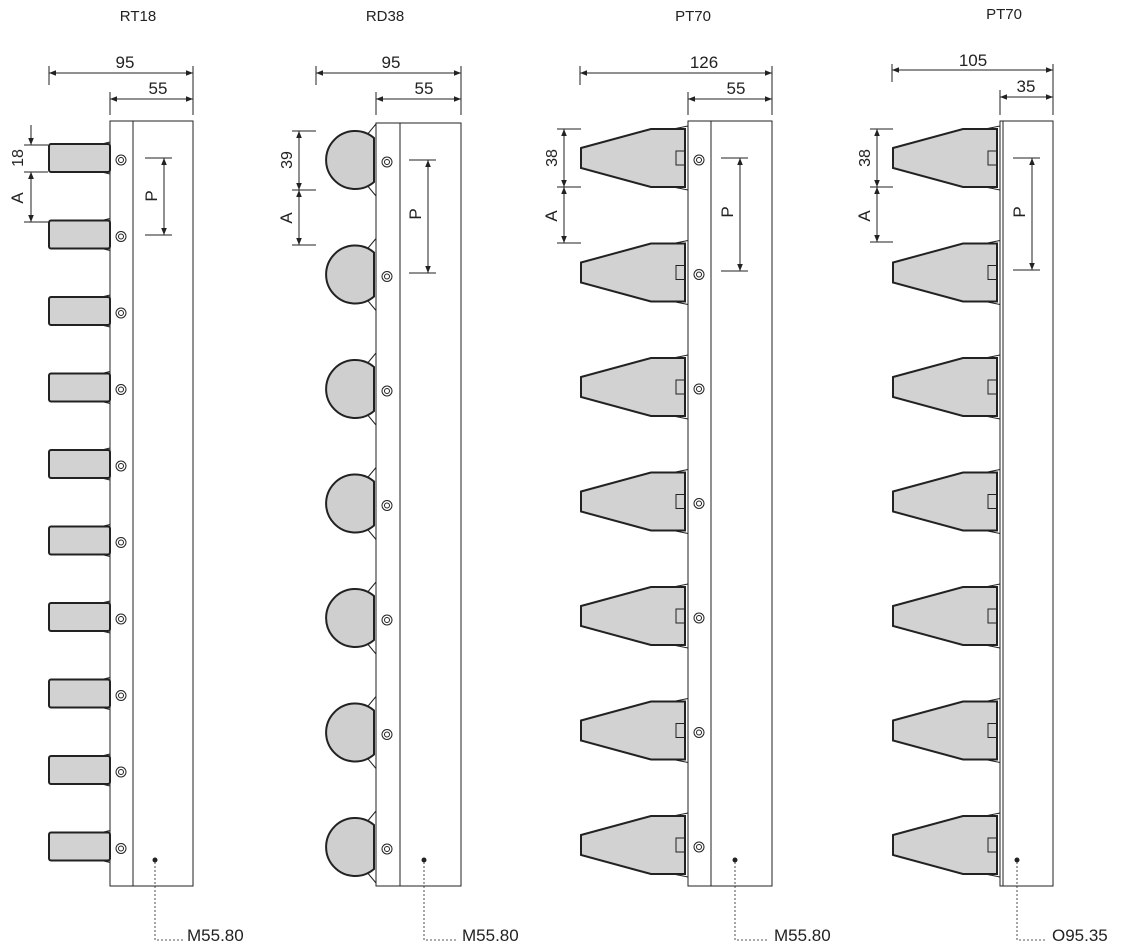 Image resolution: width=1129 pixels, height=949 pixels. I want to click on column-title-pt70-b: PT70, so click(1004, 14).